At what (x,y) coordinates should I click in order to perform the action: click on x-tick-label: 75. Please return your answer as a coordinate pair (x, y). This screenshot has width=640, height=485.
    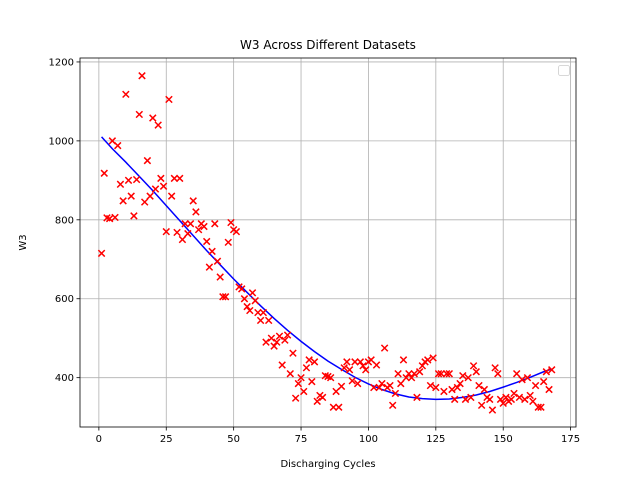
    Looking at the image, I should click on (301, 439).